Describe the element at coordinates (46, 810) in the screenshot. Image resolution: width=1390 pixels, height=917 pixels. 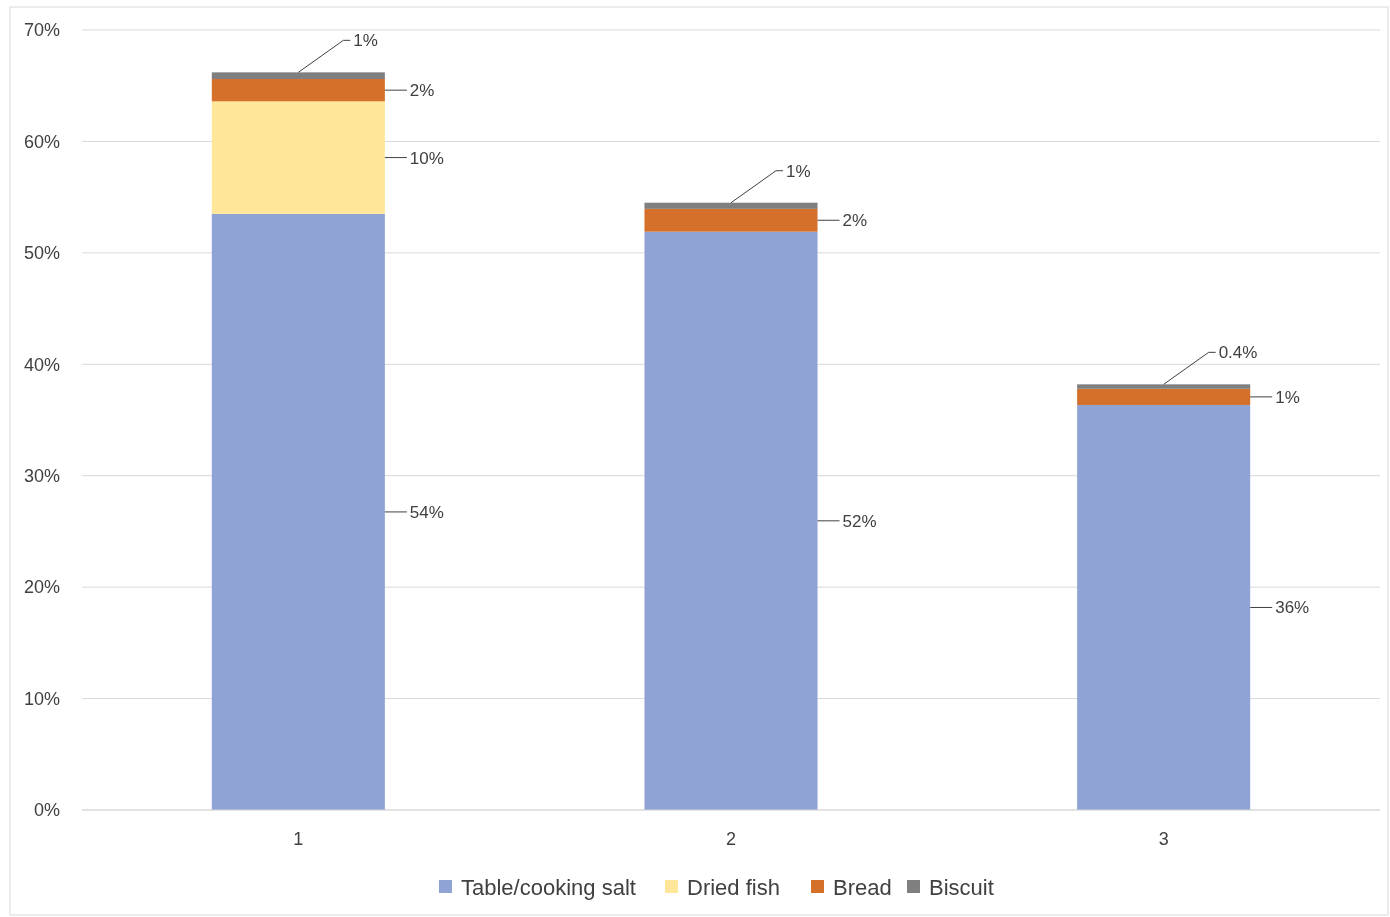
I see `y-tick-label: 0%` at that location.